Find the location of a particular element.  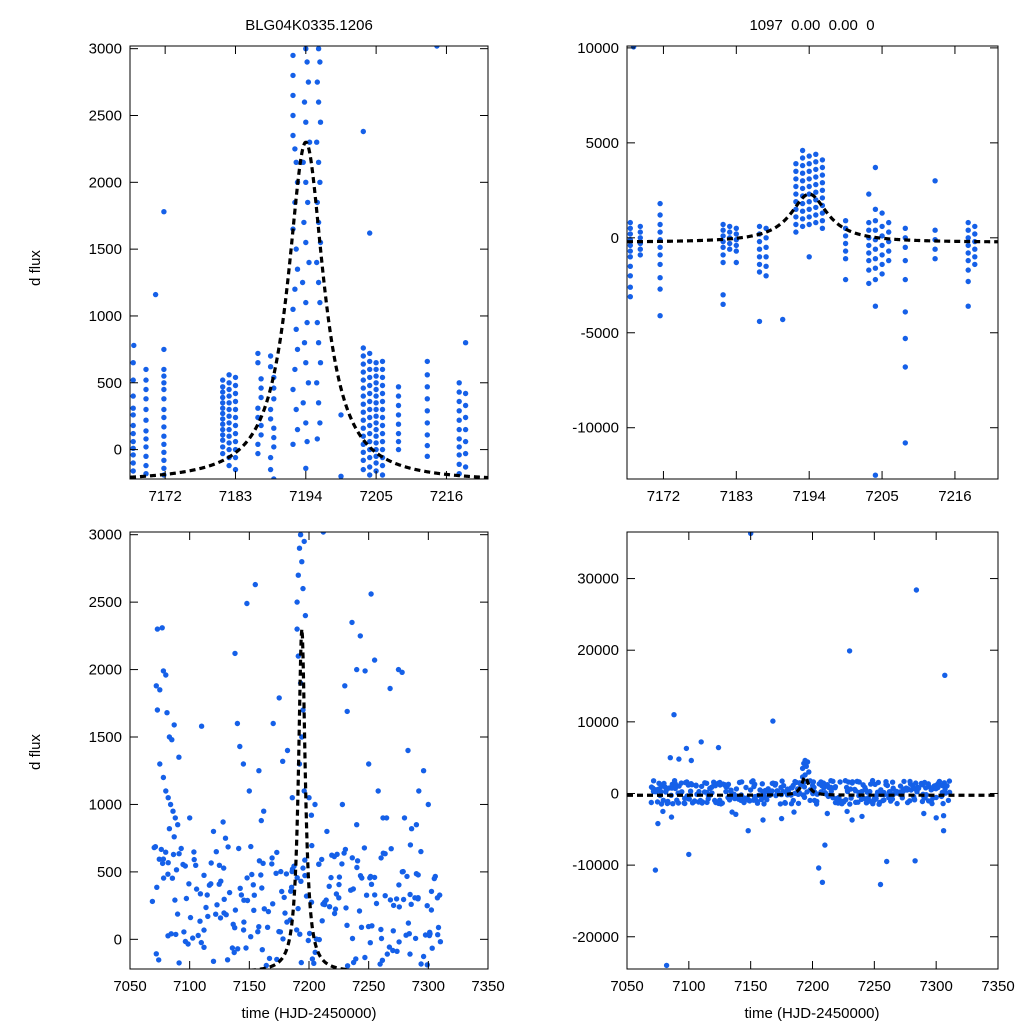

xlabel-bottom-right: time (HJD-2450000) is located at coordinates (811, 1013).